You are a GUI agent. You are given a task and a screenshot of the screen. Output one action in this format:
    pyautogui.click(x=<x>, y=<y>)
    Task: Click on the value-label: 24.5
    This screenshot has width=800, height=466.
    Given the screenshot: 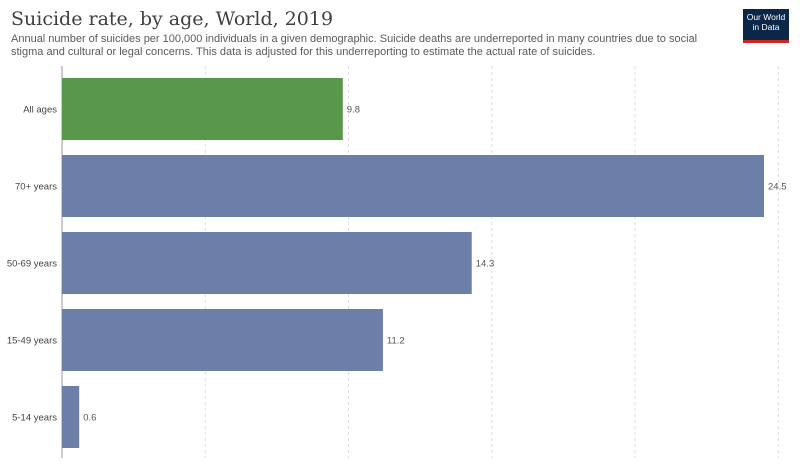 What is the action you would take?
    pyautogui.click(x=777, y=187)
    